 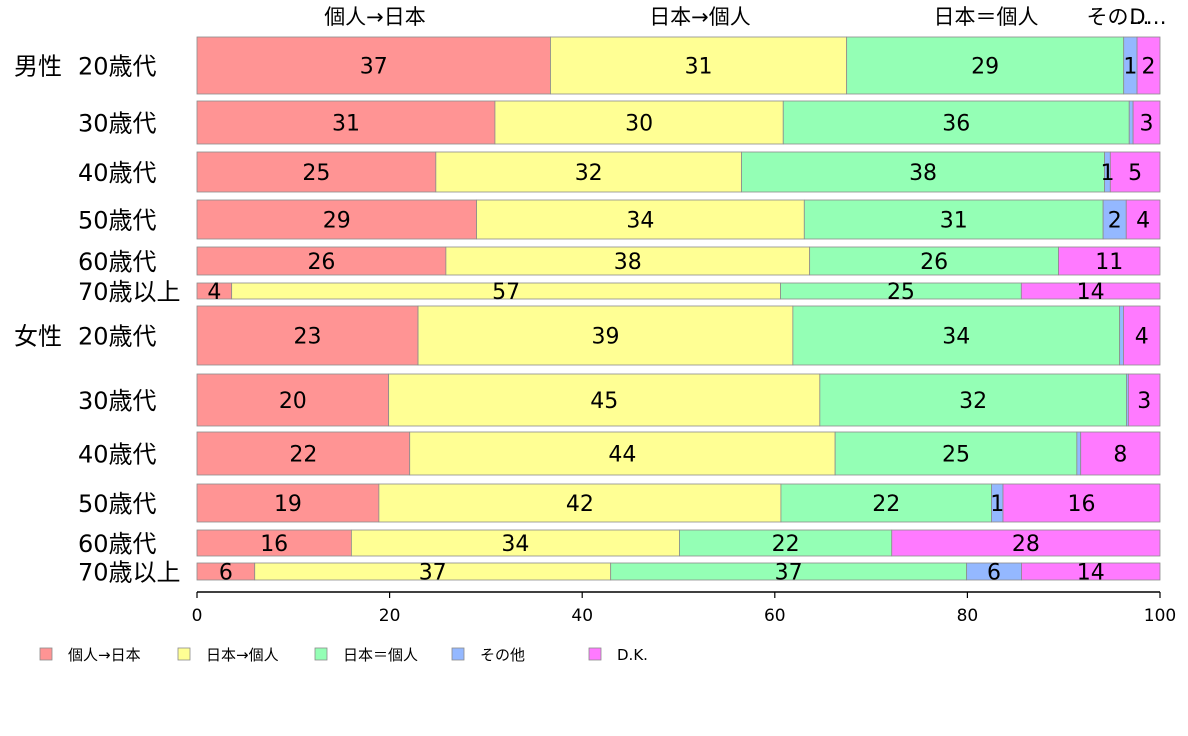 I want to click on x-axis: 0 20 40 60 80 100, so click(x=684, y=608).